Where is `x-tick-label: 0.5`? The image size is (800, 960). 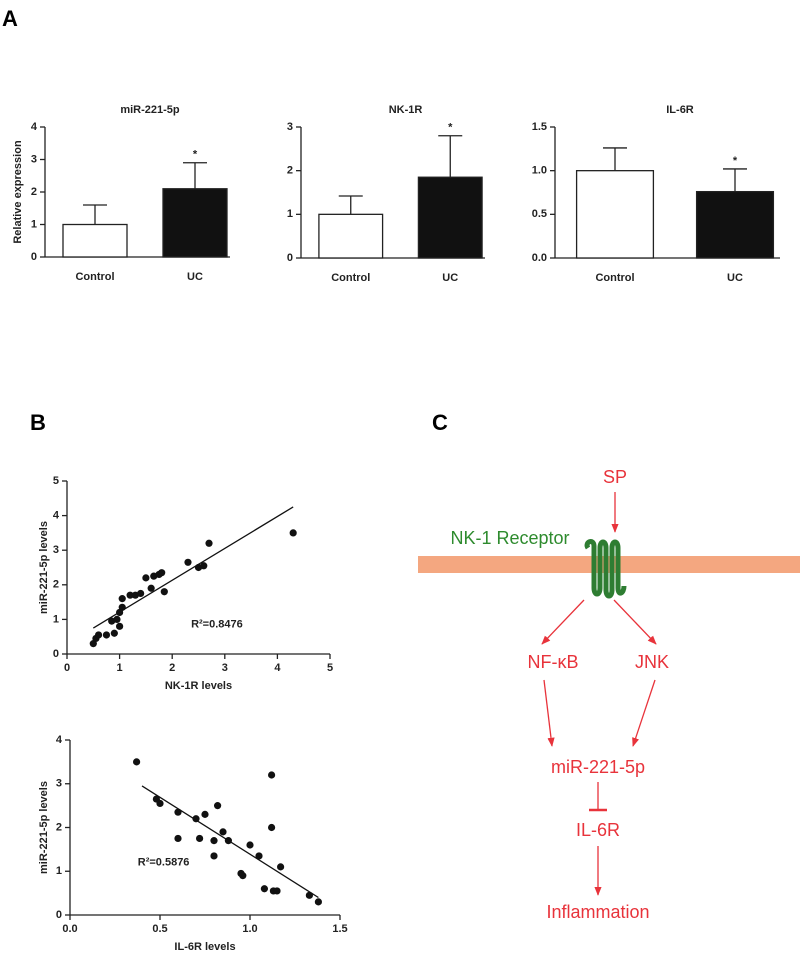 x-tick-label: 0.5 is located at coordinates (159, 929).